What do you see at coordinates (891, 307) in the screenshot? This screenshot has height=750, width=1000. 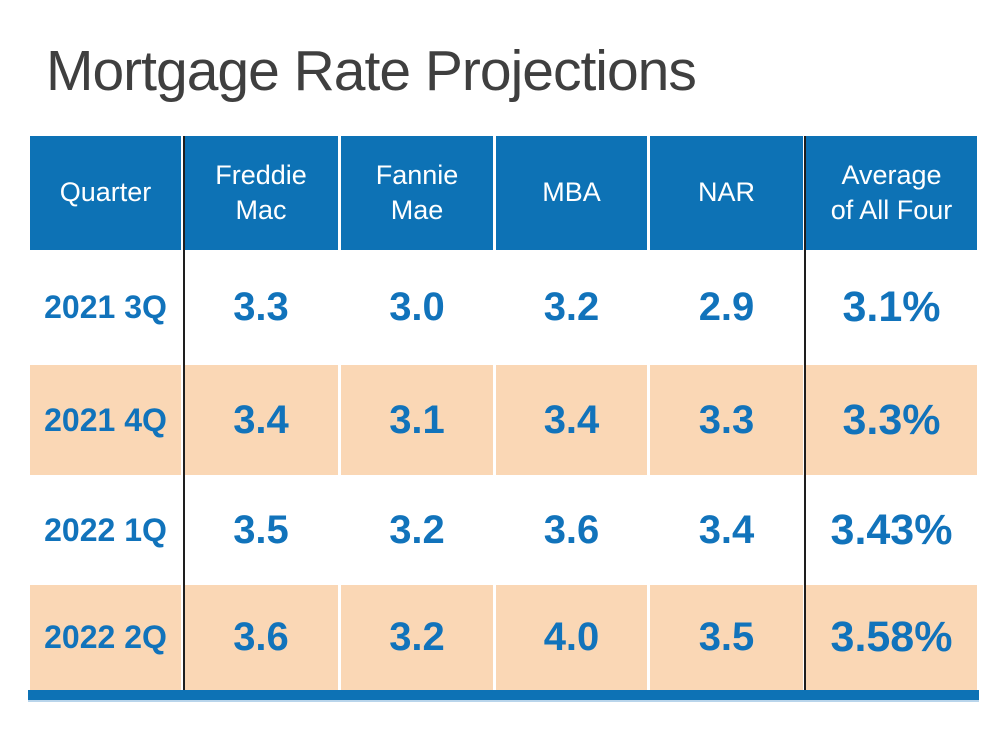 I see `table-cell-average: 3.1%` at bounding box center [891, 307].